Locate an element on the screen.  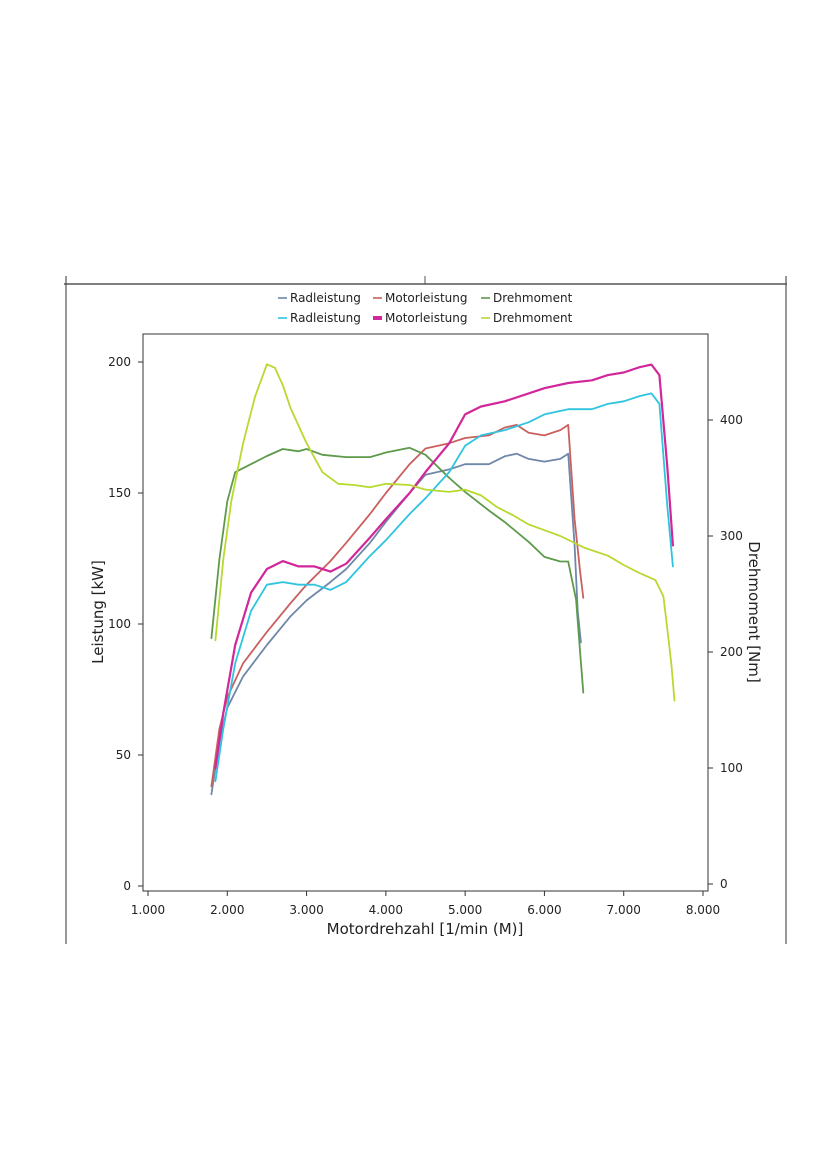
x-tick-label: 3.000 is located at coordinates (306, 910).